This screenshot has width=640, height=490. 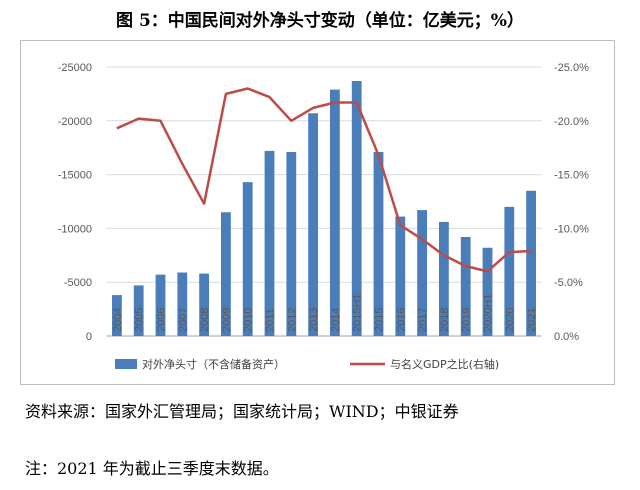 I want to click on x-tick-label: 2020H1, so click(x=489, y=312).